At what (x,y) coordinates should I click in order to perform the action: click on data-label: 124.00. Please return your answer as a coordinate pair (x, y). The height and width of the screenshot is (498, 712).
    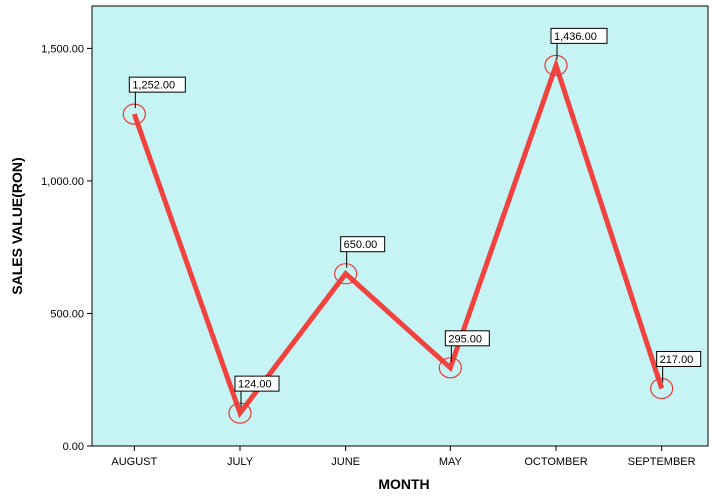
    Looking at the image, I should click on (255, 385).